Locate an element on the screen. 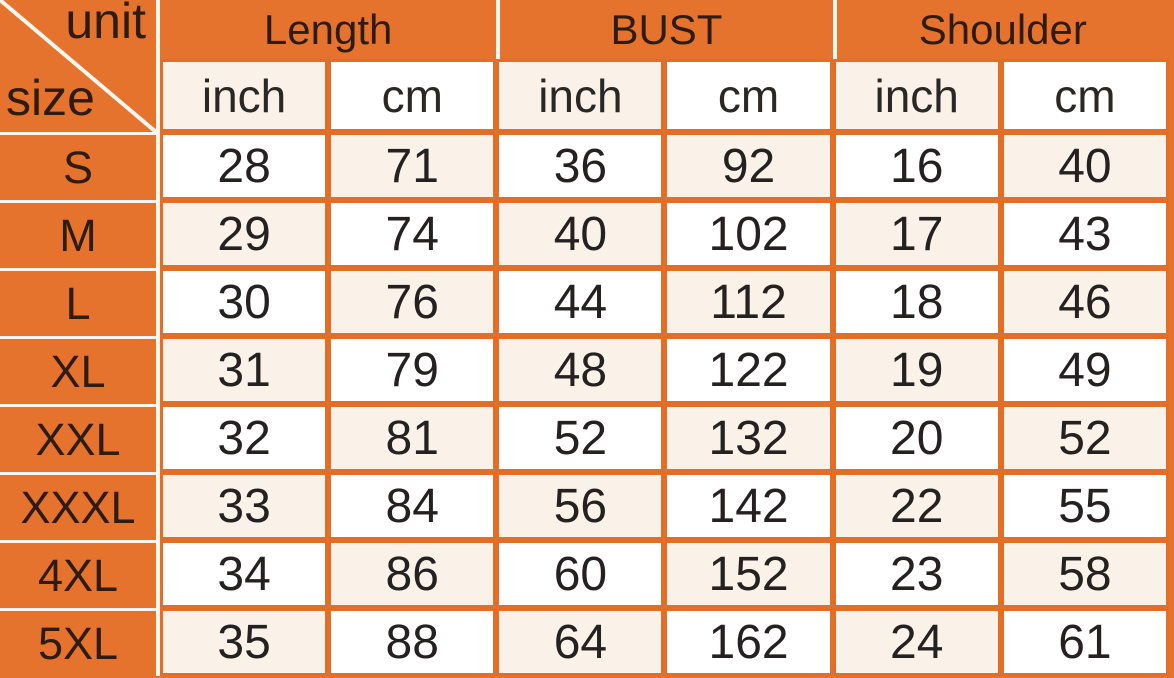 This screenshot has width=1174, height=678. cell-shoulder-inch: 19 is located at coordinates (916, 370).